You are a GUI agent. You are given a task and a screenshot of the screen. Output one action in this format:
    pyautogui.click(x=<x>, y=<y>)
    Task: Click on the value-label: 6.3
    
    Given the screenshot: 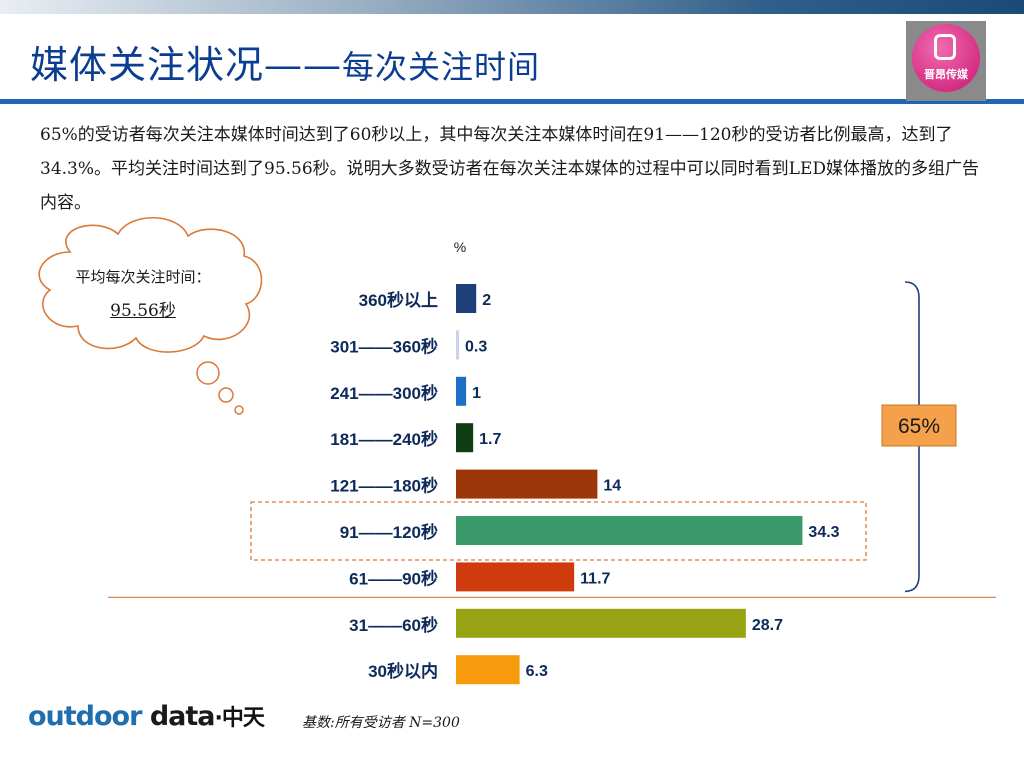 What is the action you would take?
    pyautogui.click(x=537, y=671)
    